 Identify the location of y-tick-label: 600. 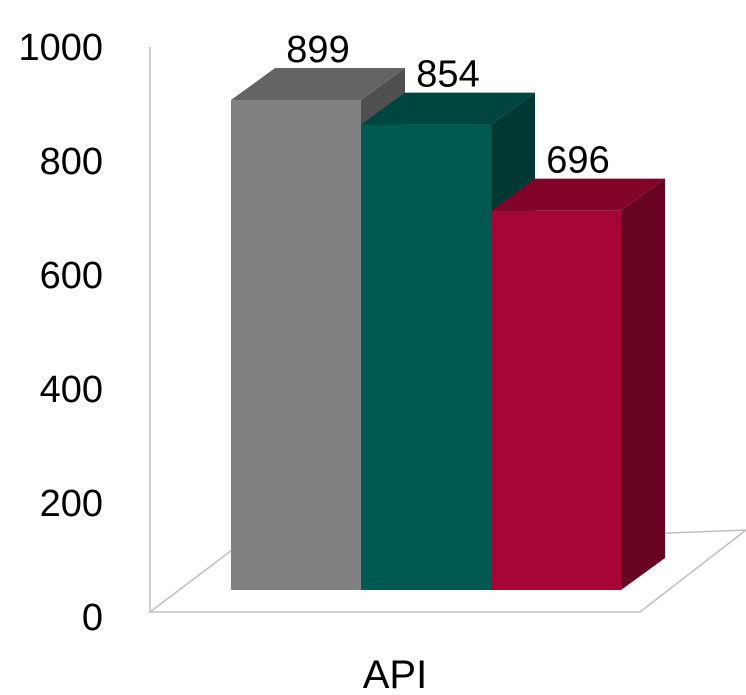
(71, 276).